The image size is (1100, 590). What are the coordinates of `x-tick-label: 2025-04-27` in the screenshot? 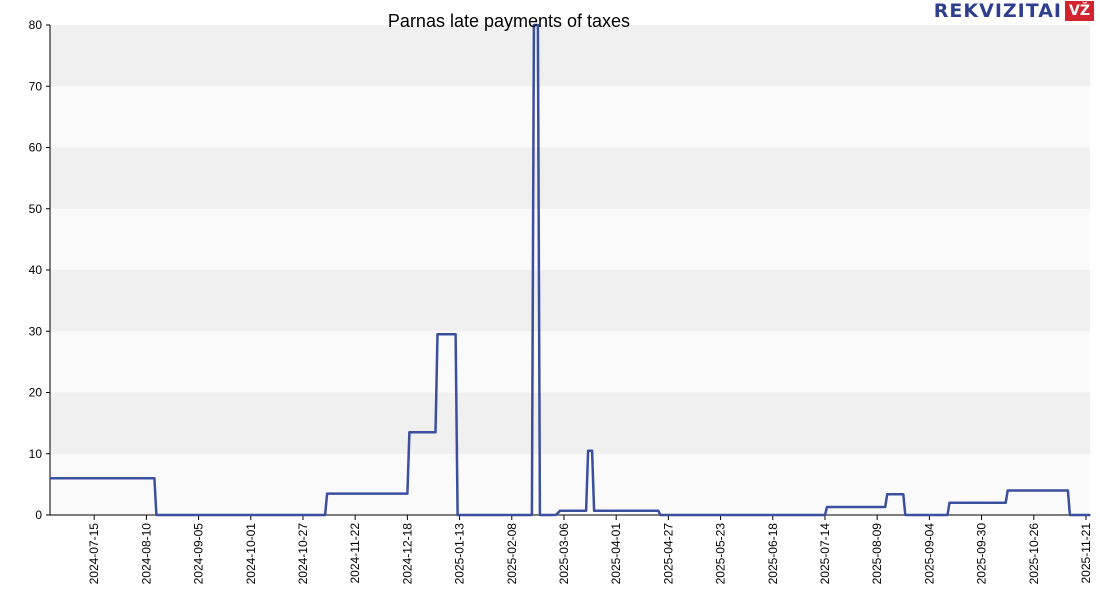 It's located at (668, 554).